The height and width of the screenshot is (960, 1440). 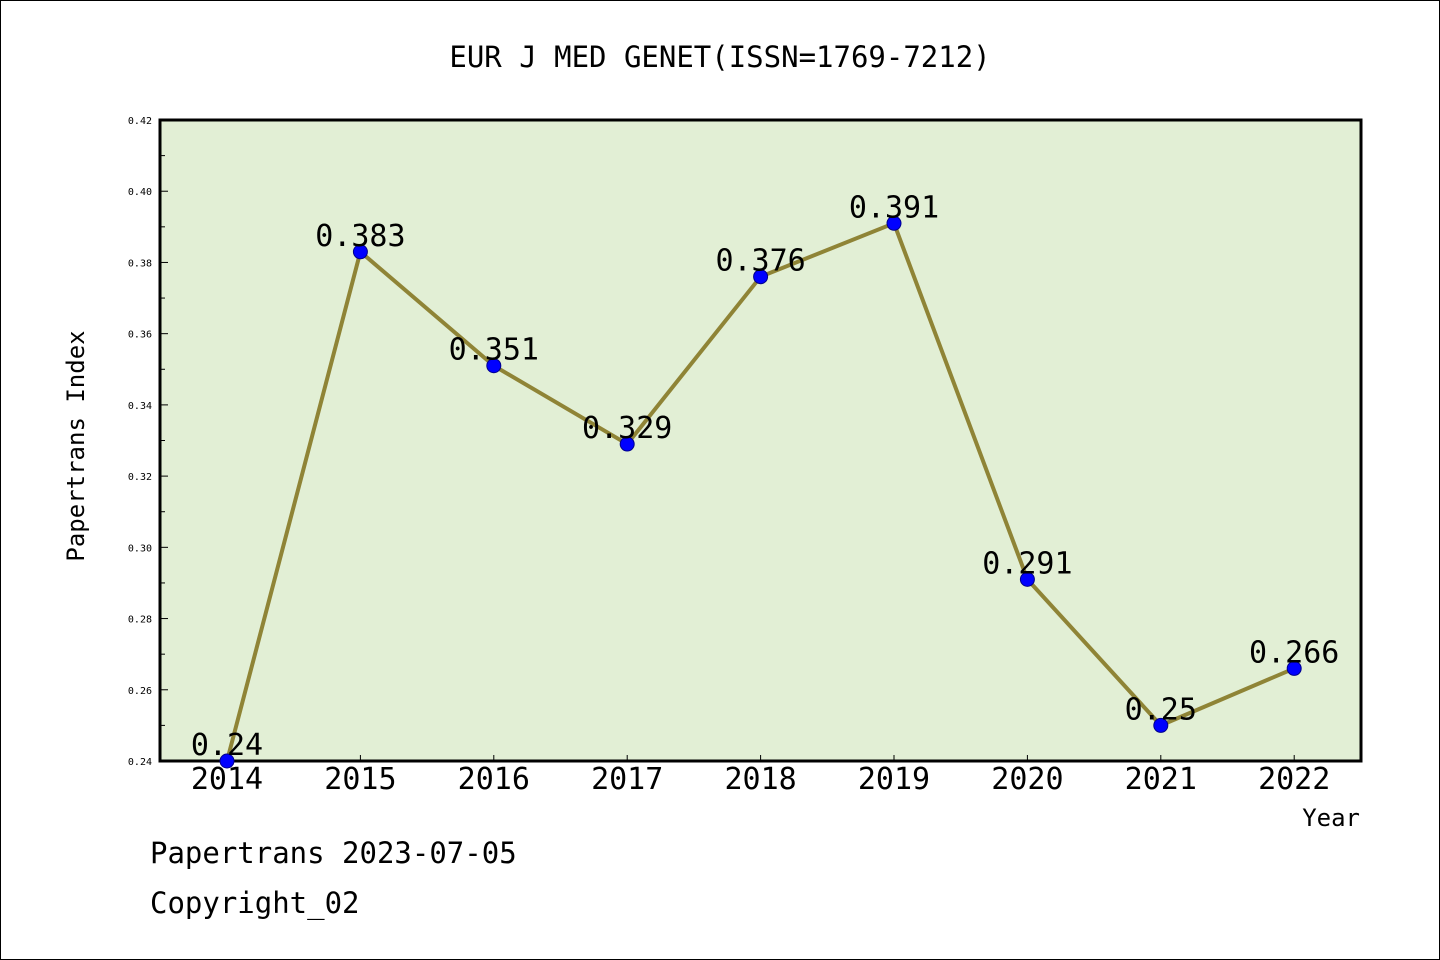 What do you see at coordinates (227, 745) in the screenshot?
I see `data-label: 0.24` at bounding box center [227, 745].